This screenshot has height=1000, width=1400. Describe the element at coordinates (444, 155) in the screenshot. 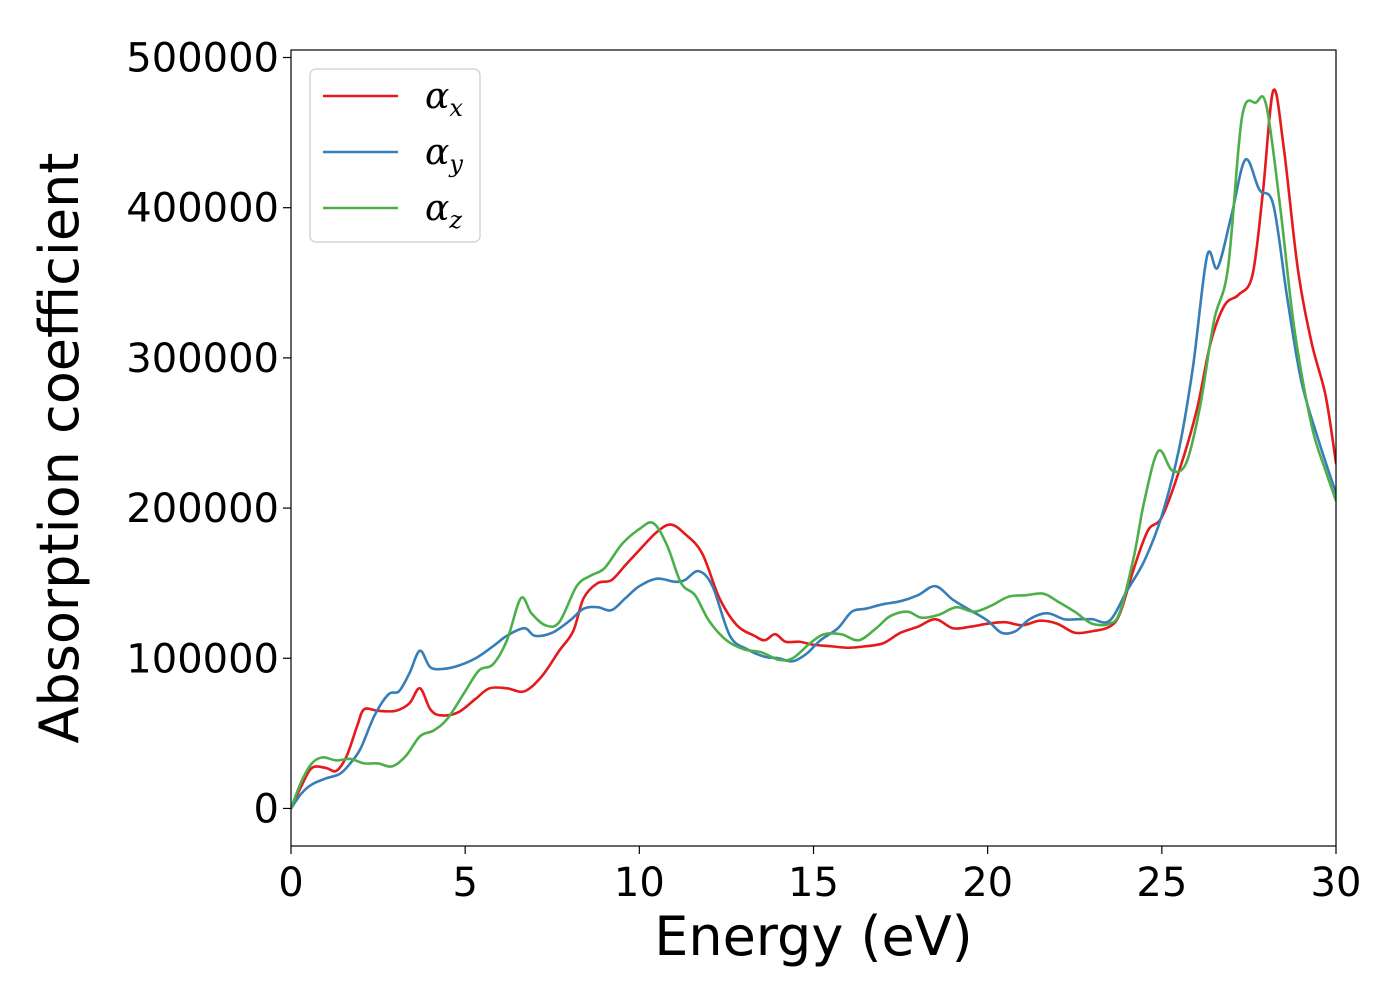

I see `legend-label-y: αy` at that location.